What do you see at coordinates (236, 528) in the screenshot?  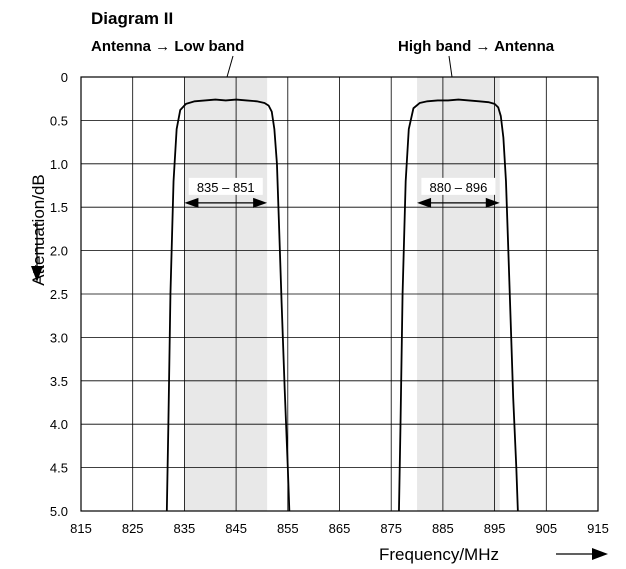 I see `x-tick-label-845: 845` at bounding box center [236, 528].